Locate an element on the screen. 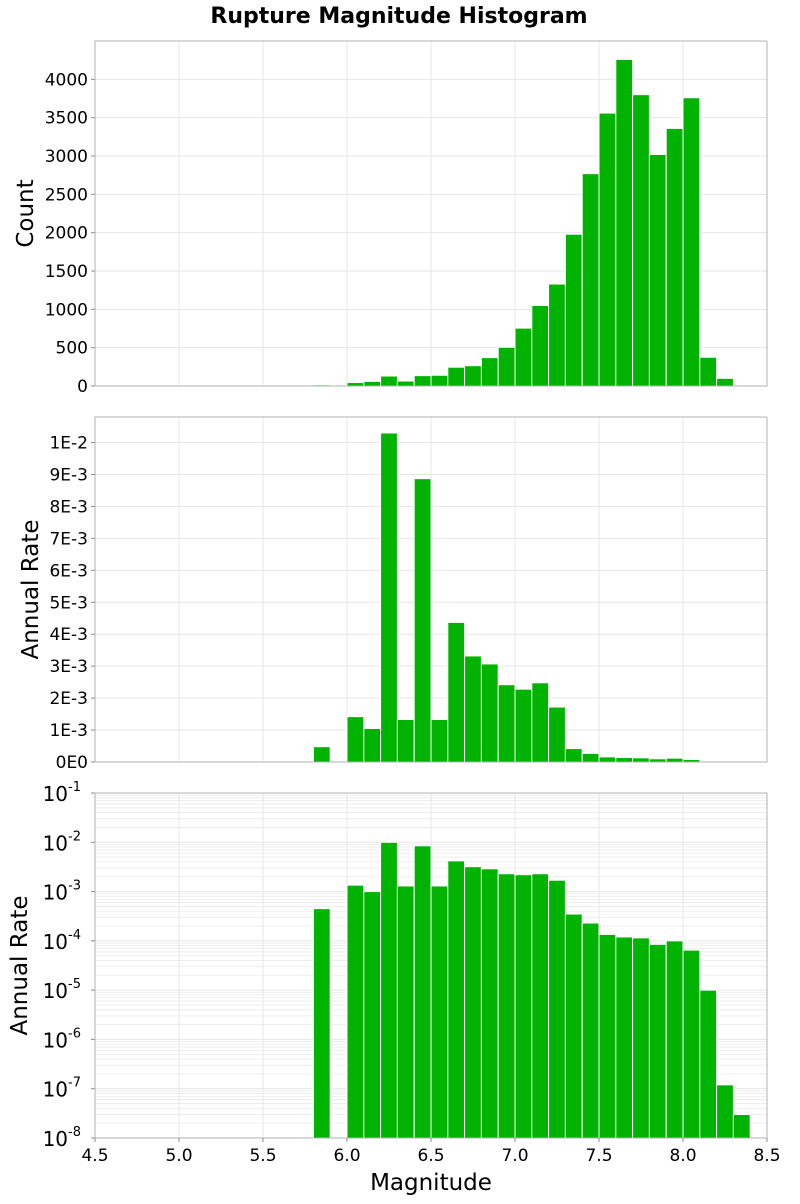 This screenshot has height=1204, width=800. y-tick-label: 2000 is located at coordinates (66, 234).